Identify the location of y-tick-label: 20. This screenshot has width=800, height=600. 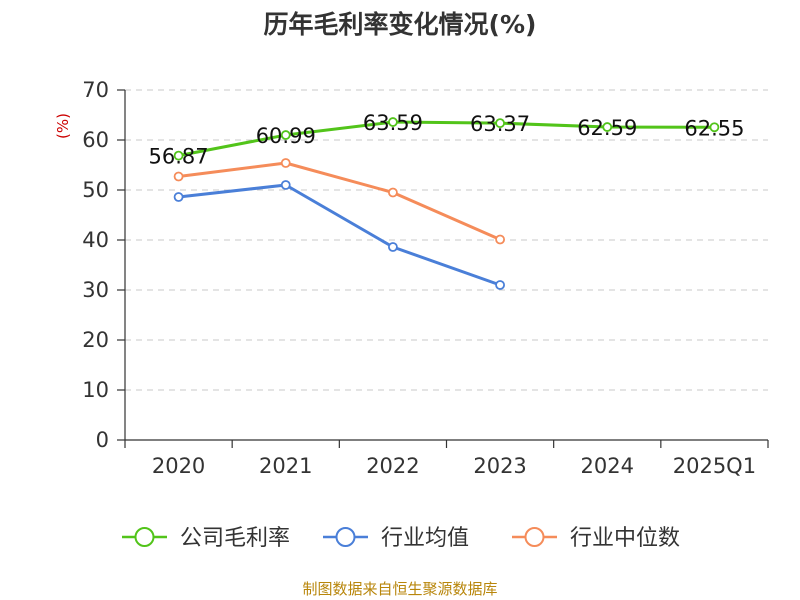
(95, 340).